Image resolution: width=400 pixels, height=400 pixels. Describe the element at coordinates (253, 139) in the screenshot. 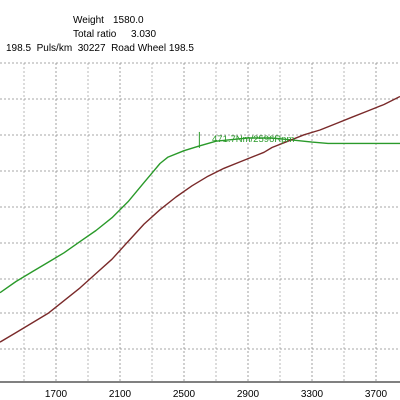

I see `peak-marker-label: 471.7Nm/2596Rpm` at that location.